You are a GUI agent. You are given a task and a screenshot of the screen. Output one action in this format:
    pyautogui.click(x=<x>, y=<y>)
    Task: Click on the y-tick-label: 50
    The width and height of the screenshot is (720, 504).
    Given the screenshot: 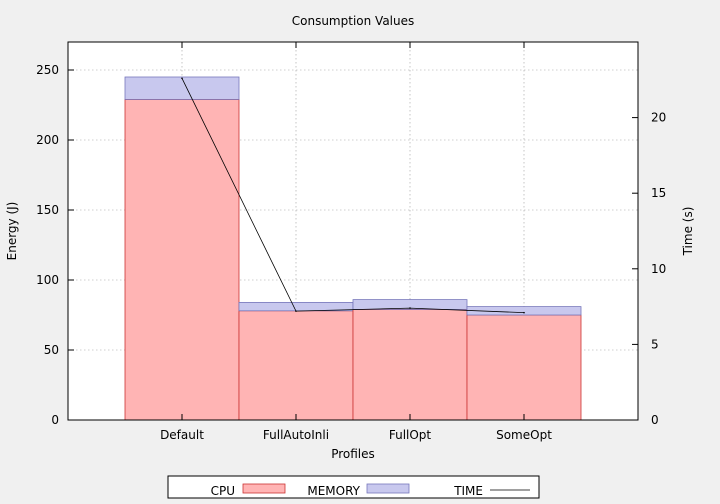 What is the action you would take?
    pyautogui.click(x=51, y=350)
    